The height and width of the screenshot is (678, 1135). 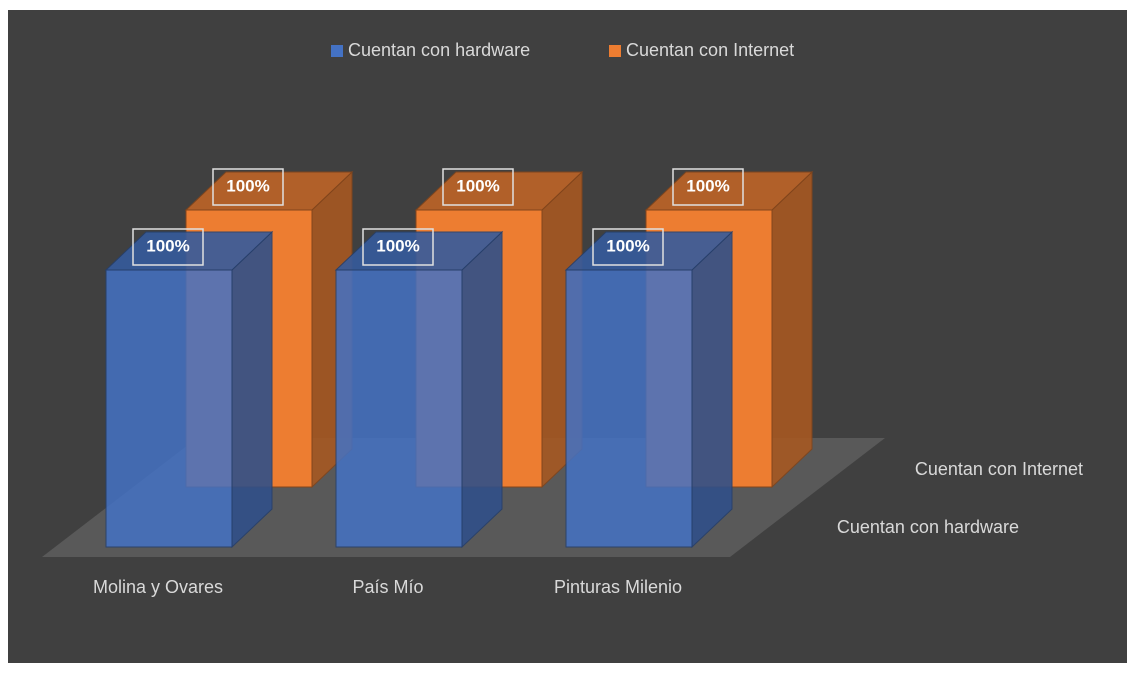 I want to click on depth-axis-label: Cuentan con Internet, so click(x=999, y=469).